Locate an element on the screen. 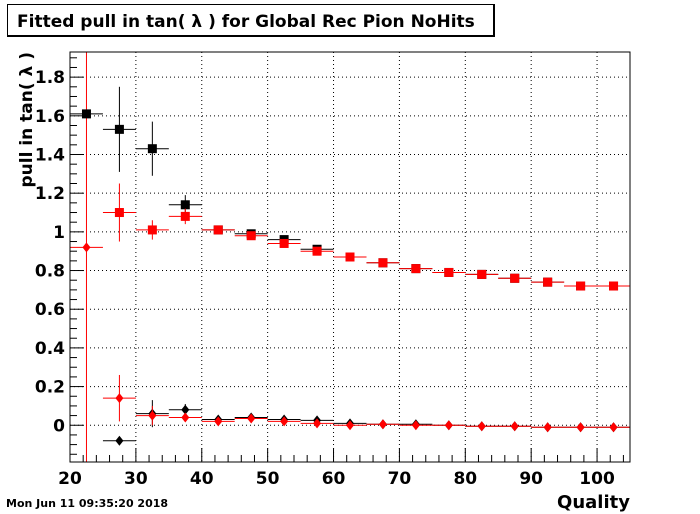 The height and width of the screenshot is (514, 700). y-axis-label: pull in tan( λ ) is located at coordinates (27, 120).